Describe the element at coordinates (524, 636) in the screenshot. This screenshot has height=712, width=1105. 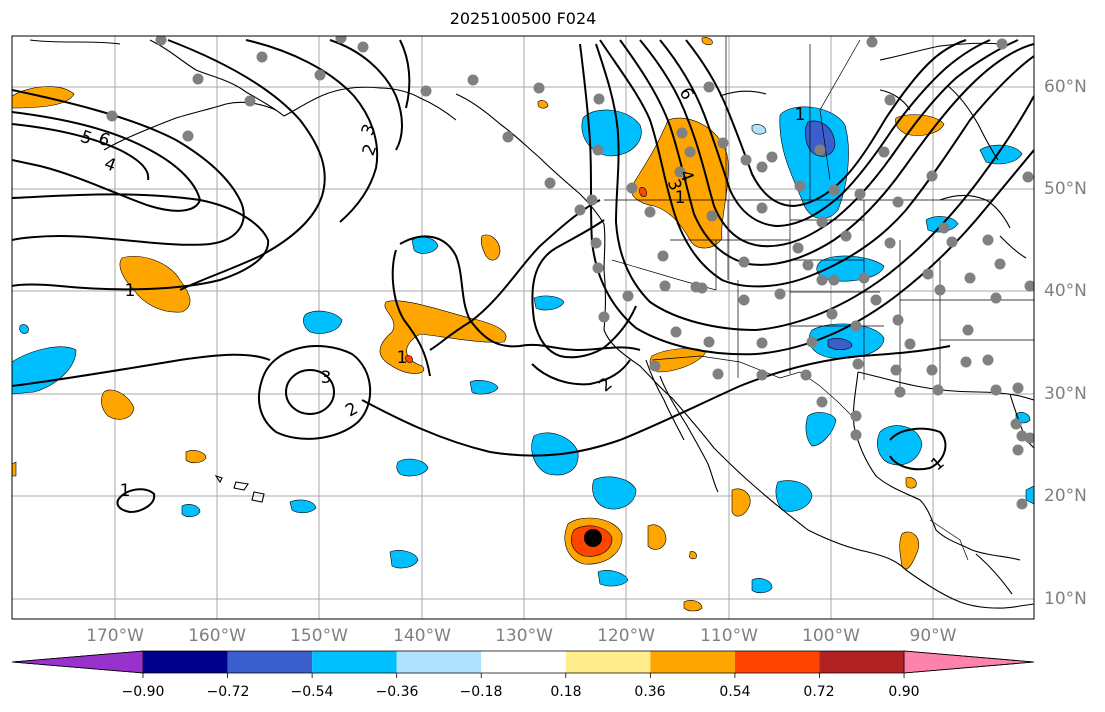
I see `lon-label: 130°W` at that location.